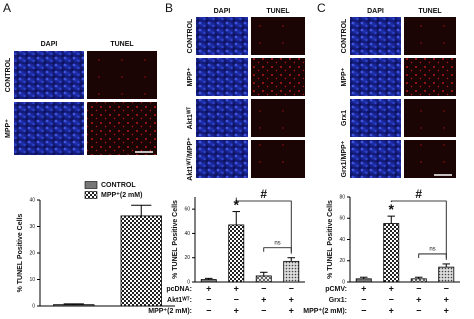 The image size is (474, 319). I want to click on condition-label: Grx1:, so click(338, 300).